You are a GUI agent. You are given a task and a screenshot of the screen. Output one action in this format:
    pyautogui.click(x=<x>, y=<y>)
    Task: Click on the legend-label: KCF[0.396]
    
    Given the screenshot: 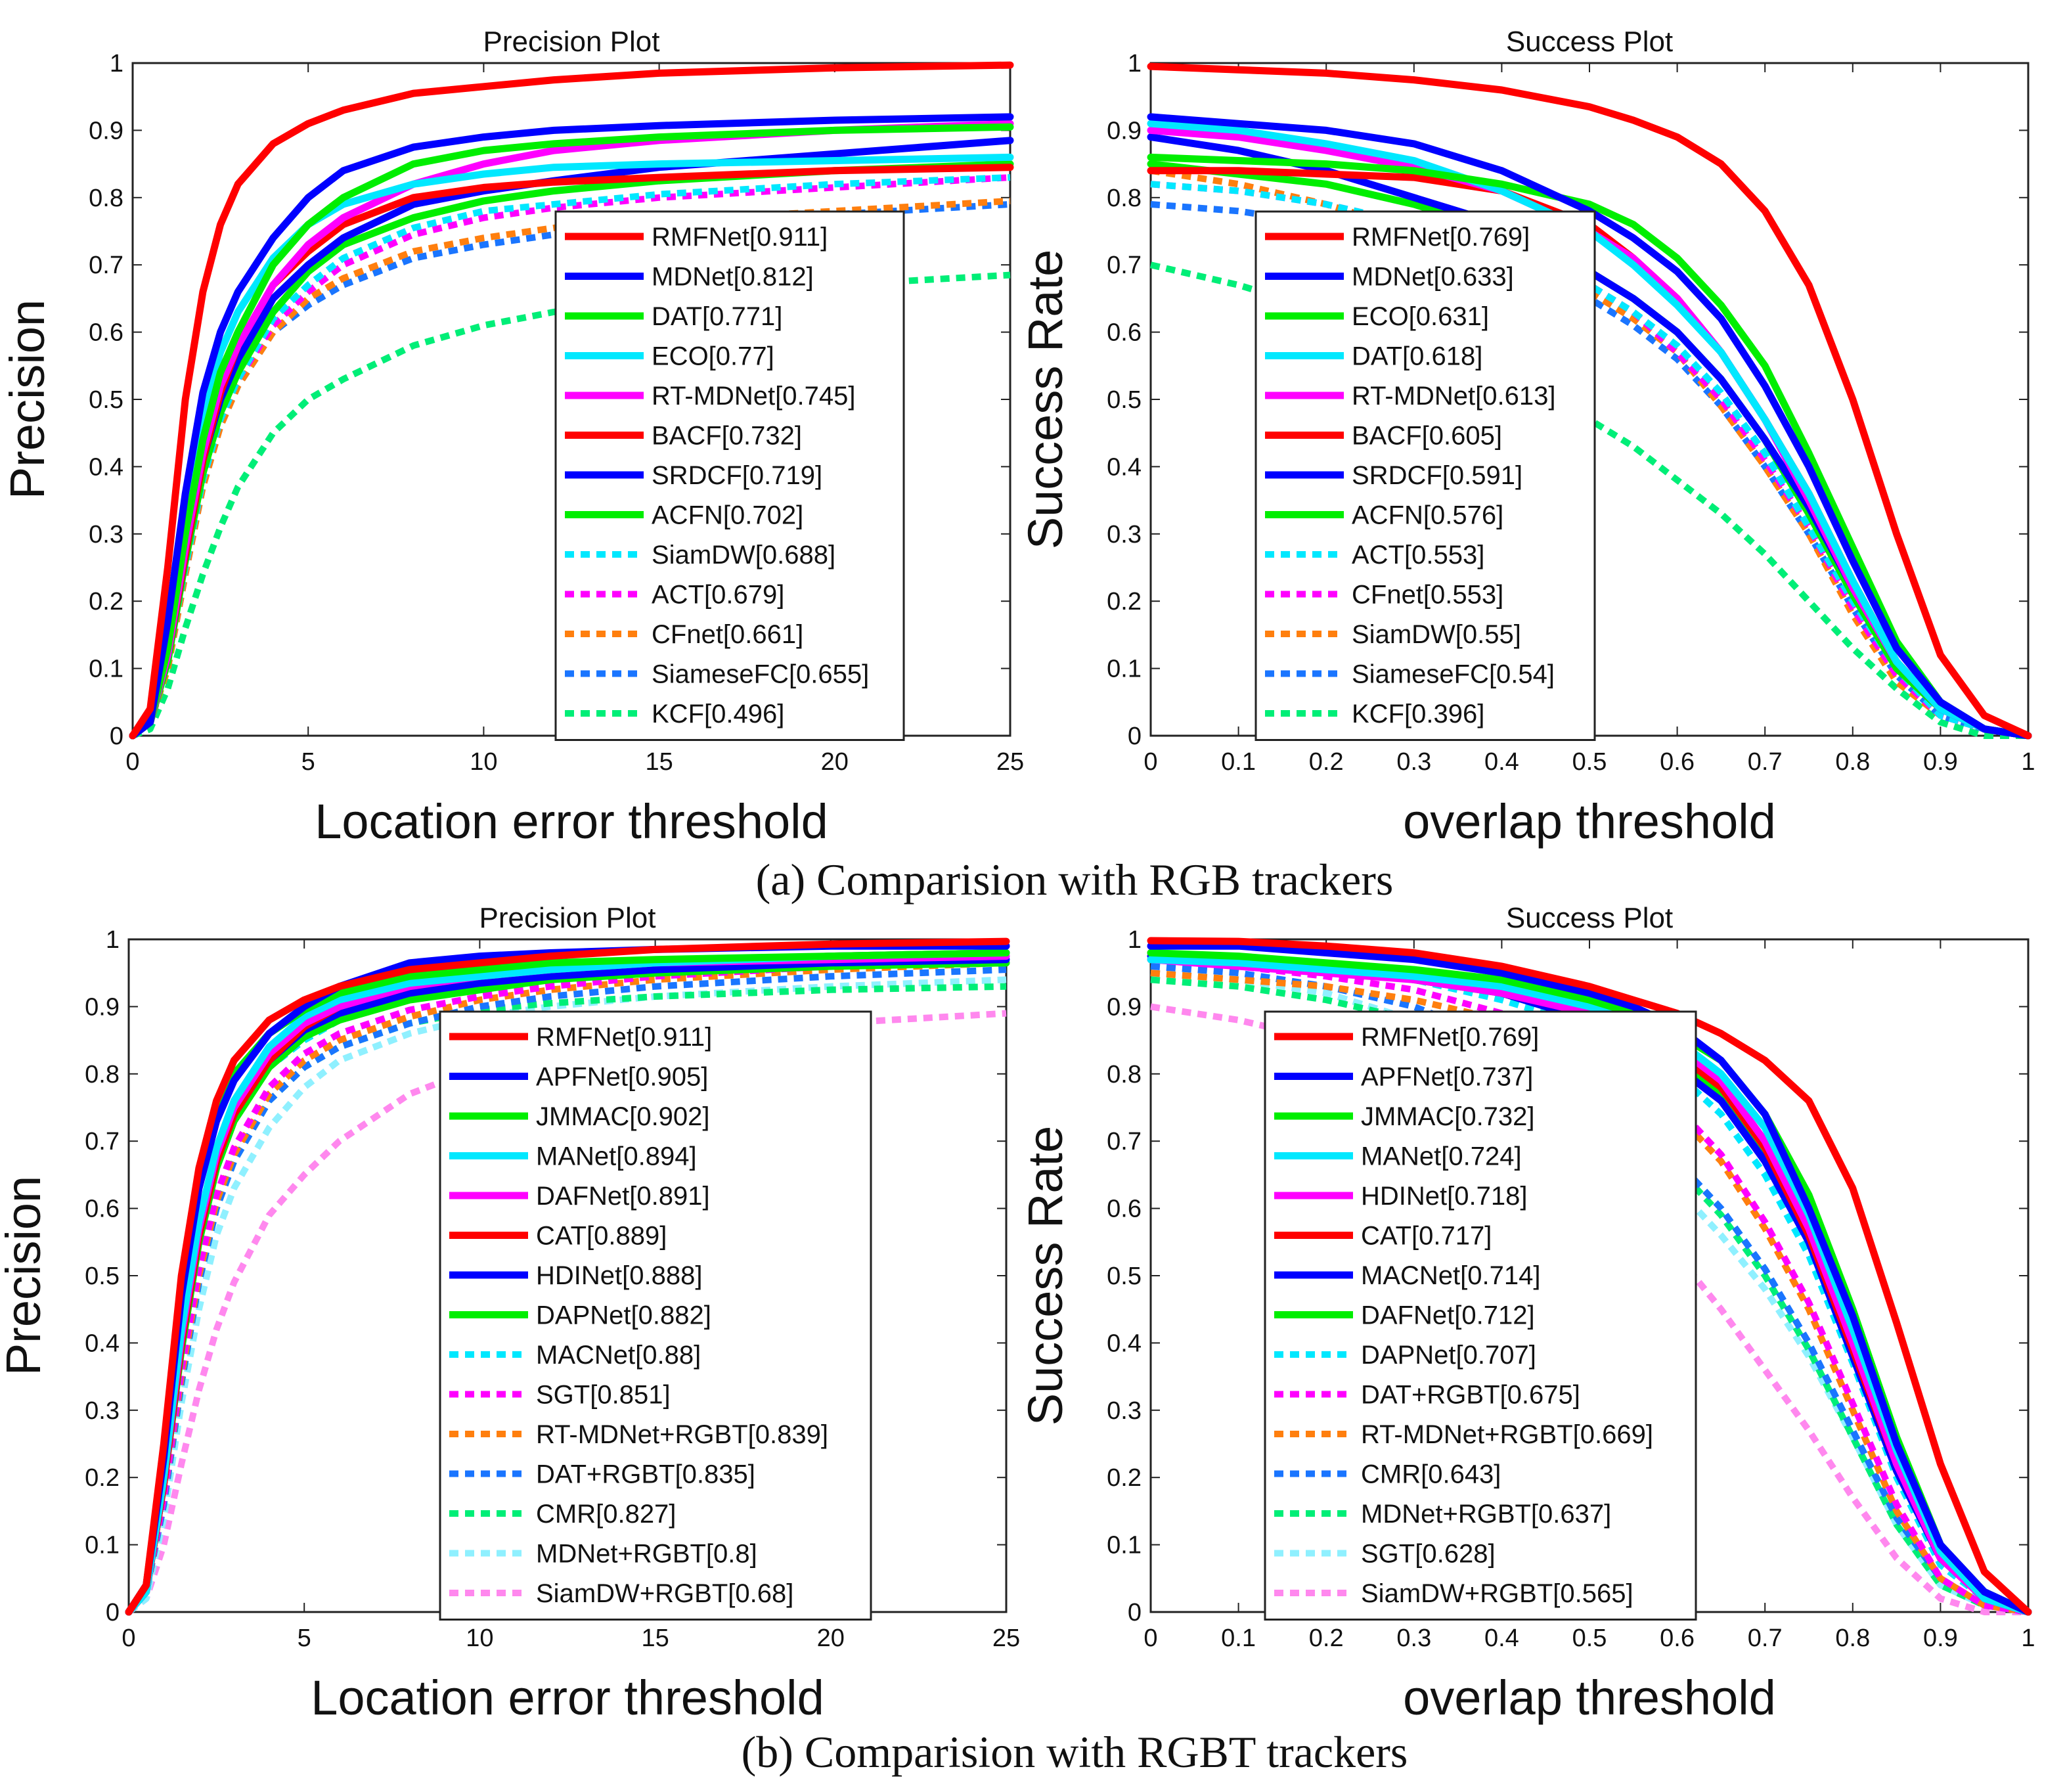 What is the action you would take?
    pyautogui.click(x=1418, y=714)
    